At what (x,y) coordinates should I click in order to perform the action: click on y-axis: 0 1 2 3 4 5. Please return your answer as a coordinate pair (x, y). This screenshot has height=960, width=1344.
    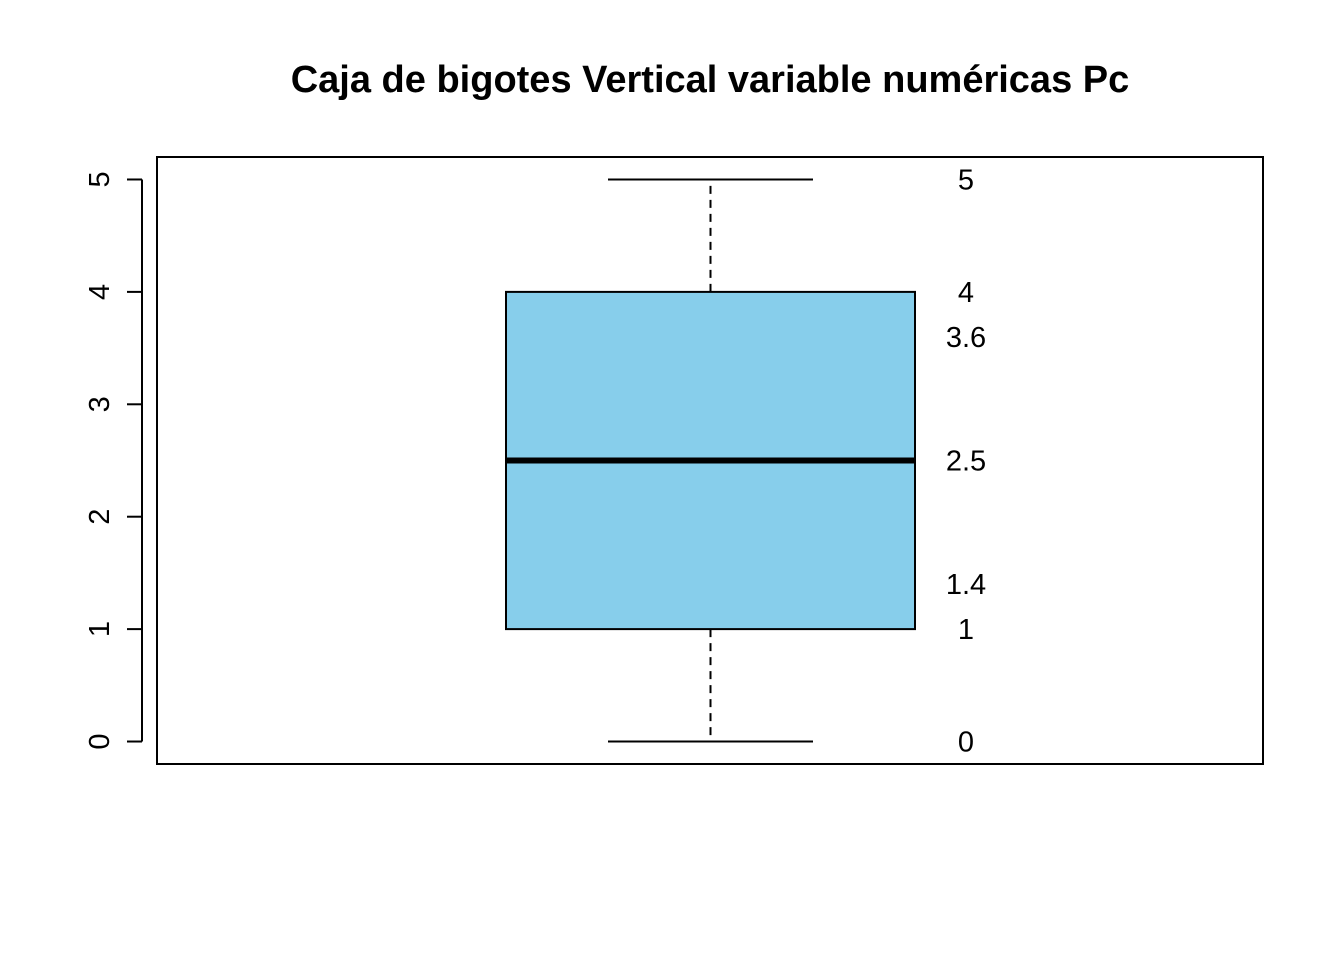
    Looking at the image, I should click on (113, 460).